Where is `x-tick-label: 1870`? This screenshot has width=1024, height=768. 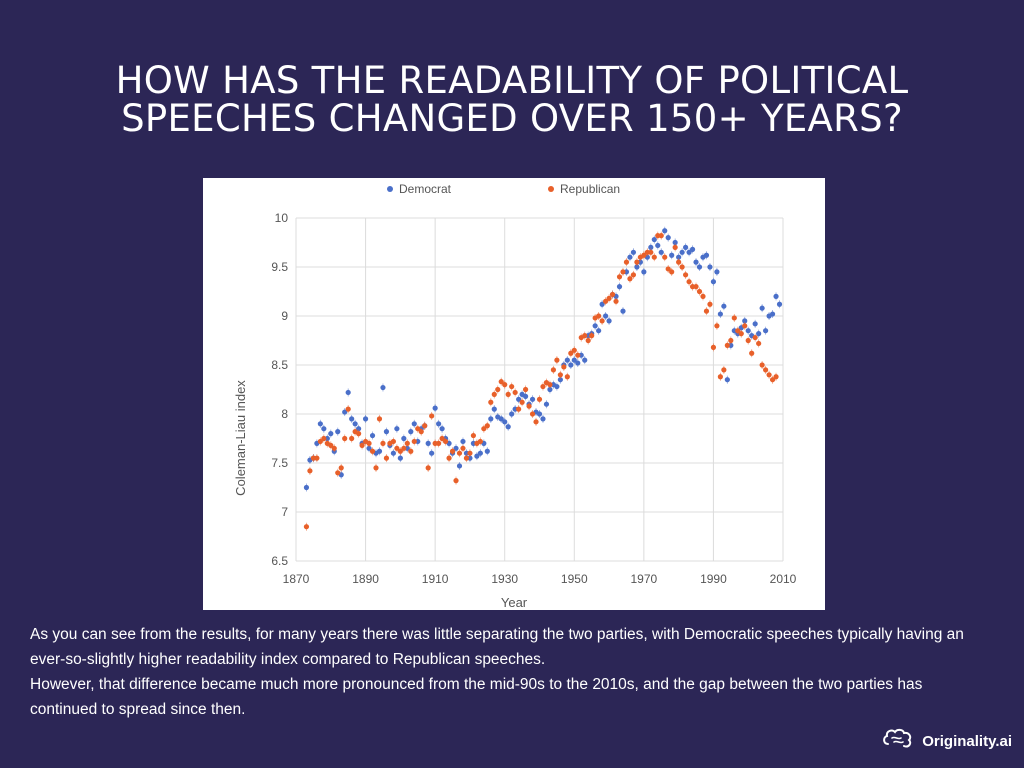
x-tick-label: 1870 is located at coordinates (296, 579).